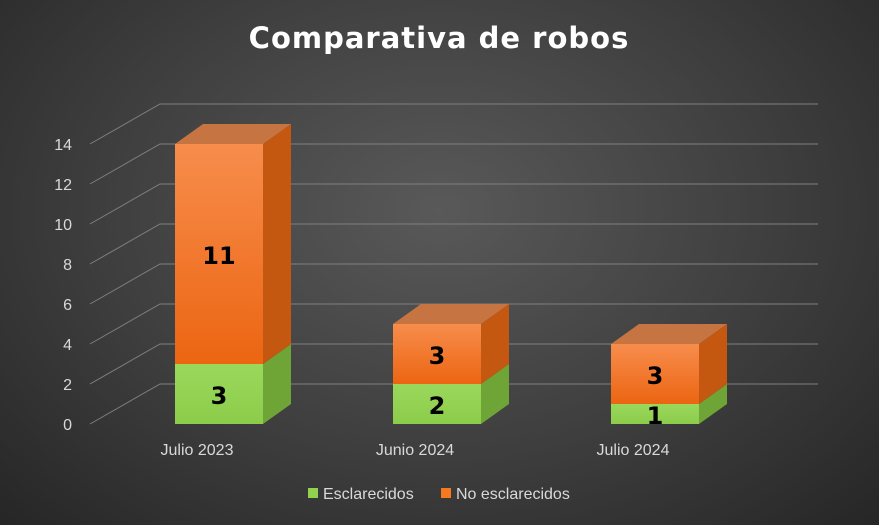  I want to click on data-label: 11, so click(218, 256).